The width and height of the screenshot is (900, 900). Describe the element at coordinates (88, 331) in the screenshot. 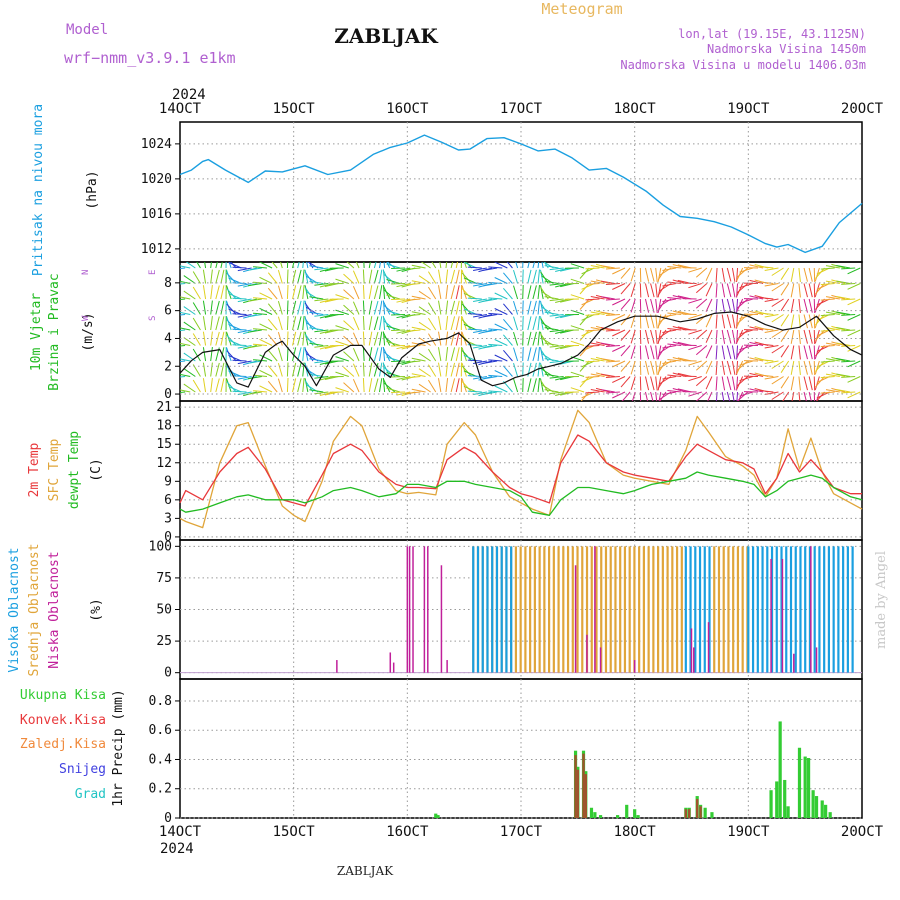

I see `wind-unit: (m/s)` at that location.